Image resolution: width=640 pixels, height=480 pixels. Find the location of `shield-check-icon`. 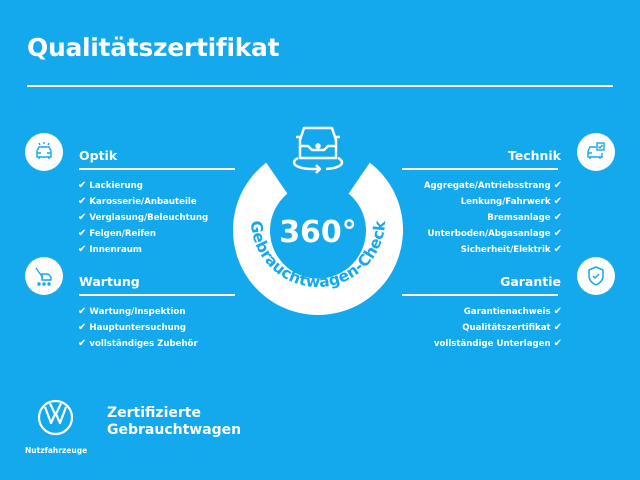

shield-check-icon is located at coordinates (596, 276).